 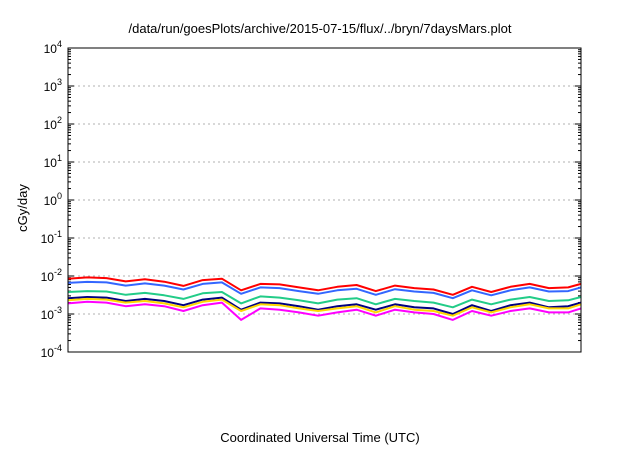 What do you see at coordinates (53, 199) in the screenshot?
I see `y-tick-label: 10⁰` at bounding box center [53, 199].